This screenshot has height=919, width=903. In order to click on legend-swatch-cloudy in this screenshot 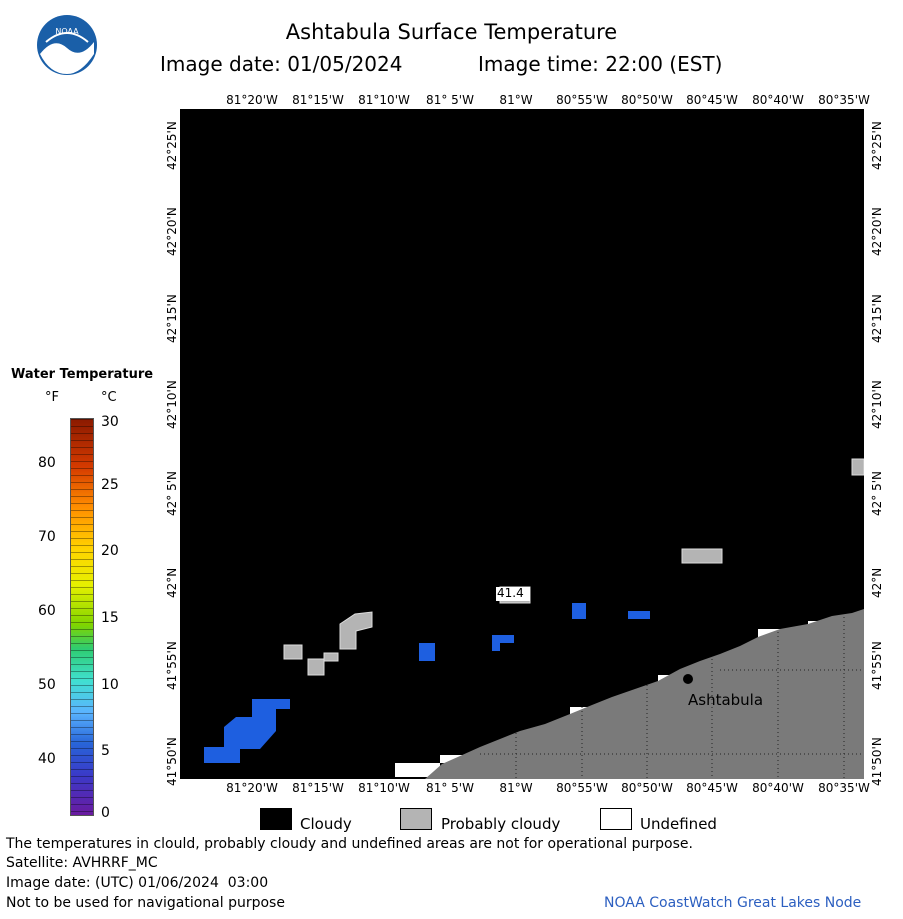, I will do `click(276, 819)`.